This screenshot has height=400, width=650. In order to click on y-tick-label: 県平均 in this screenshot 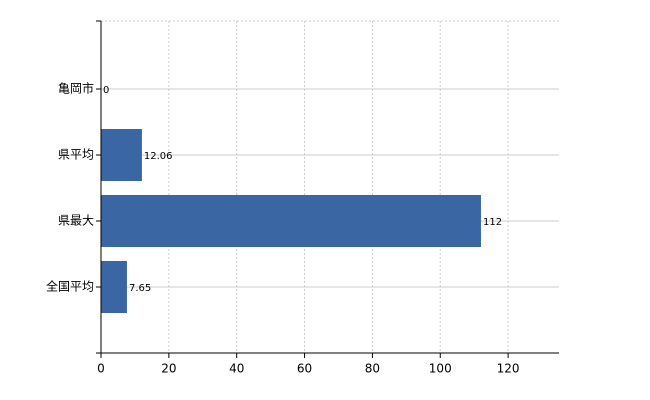, I will do `click(76, 155)`.